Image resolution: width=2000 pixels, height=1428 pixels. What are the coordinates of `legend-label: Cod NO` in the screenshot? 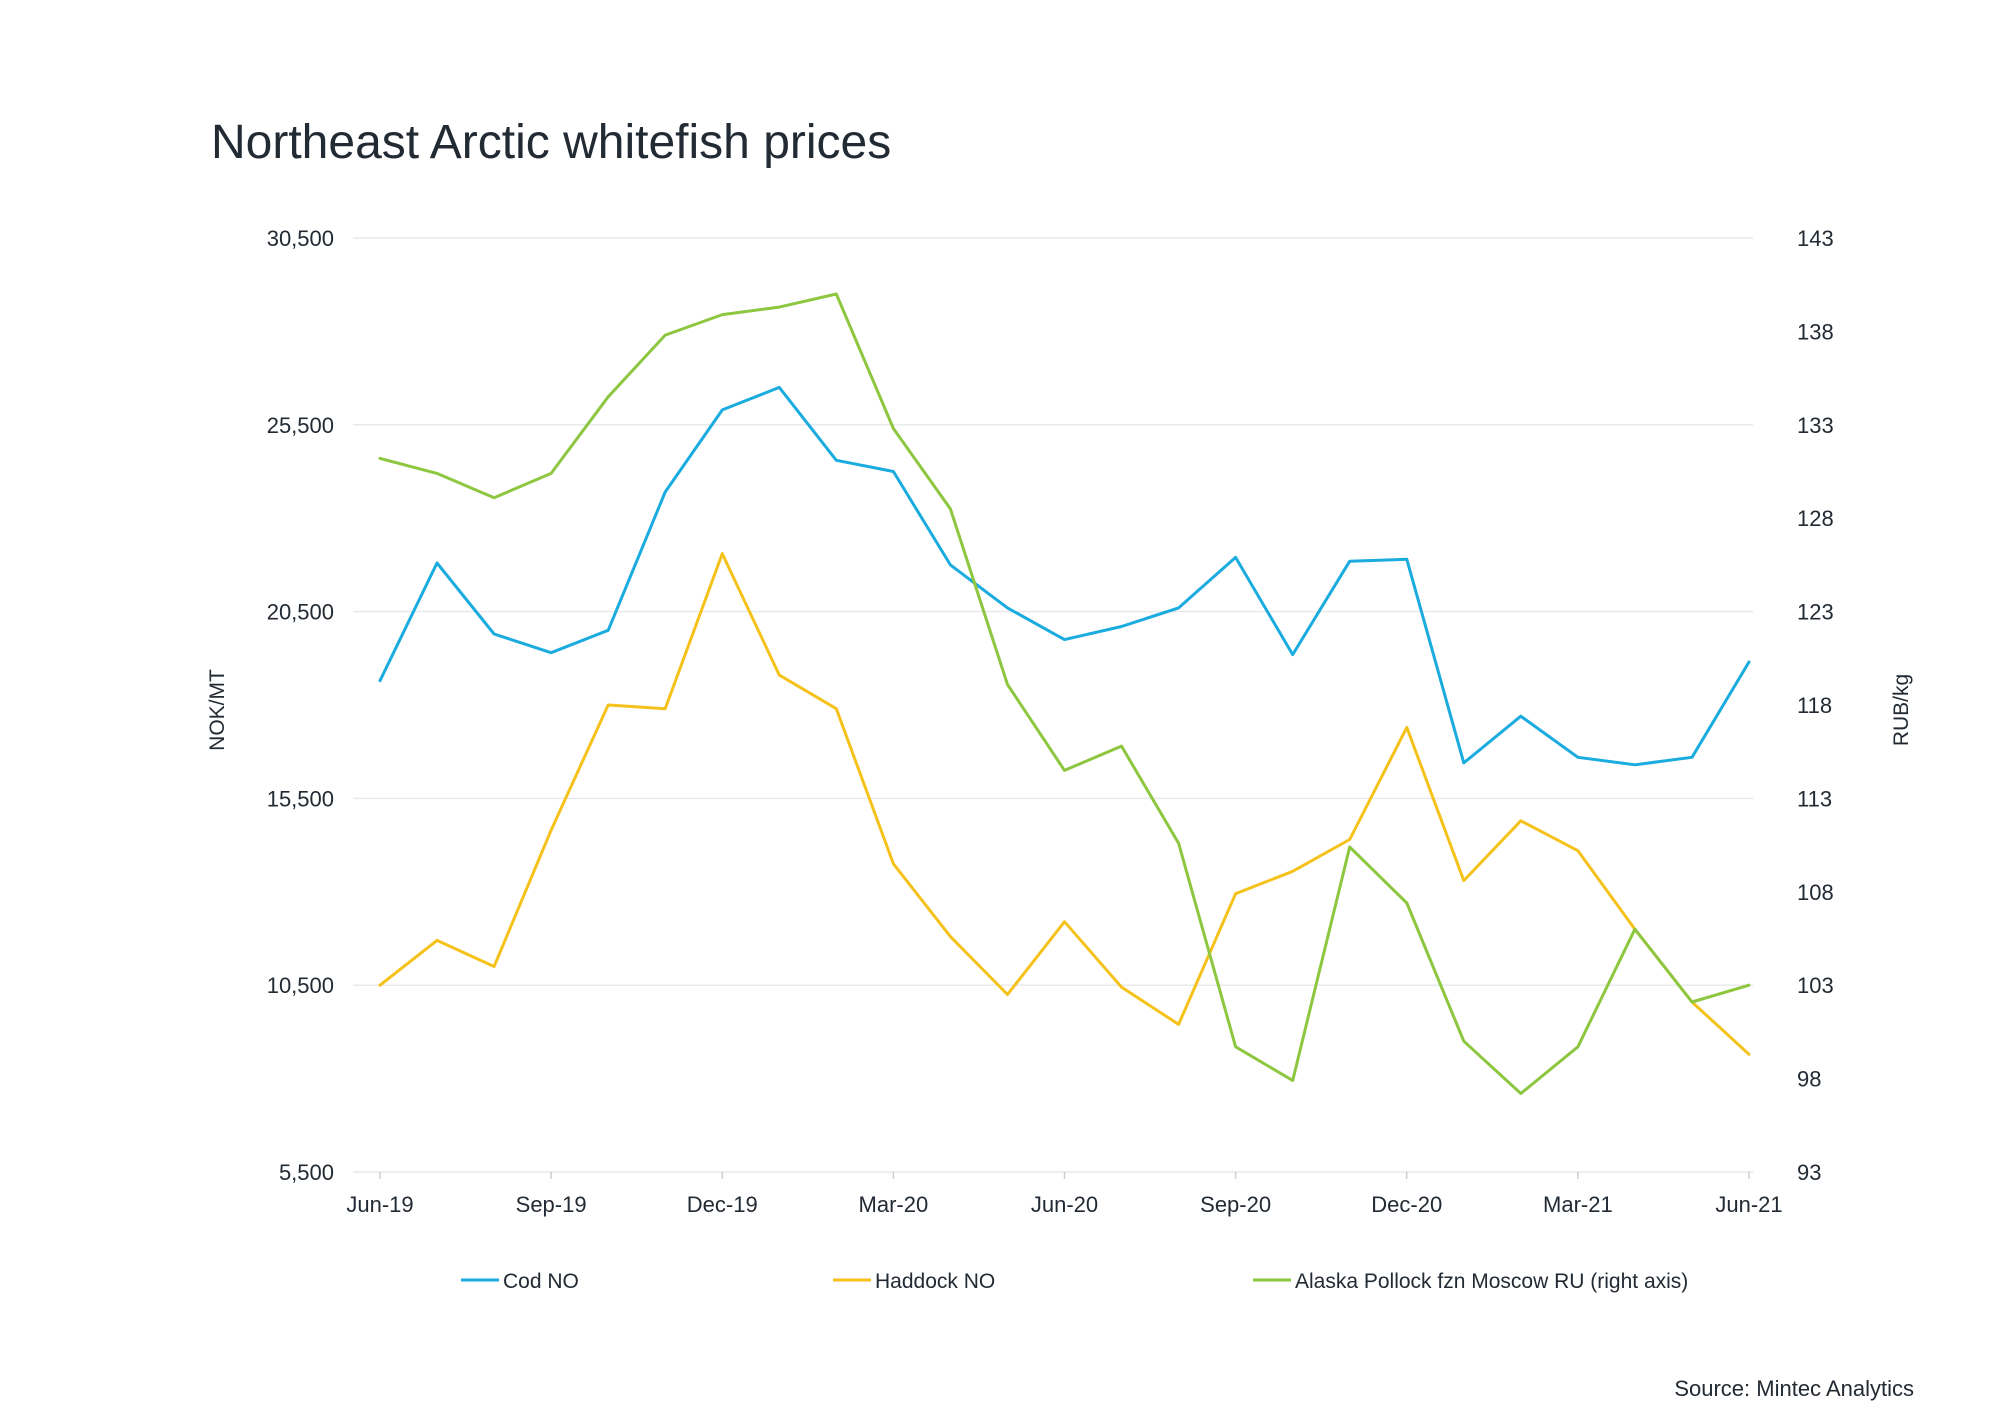 It's located at (541, 1281).